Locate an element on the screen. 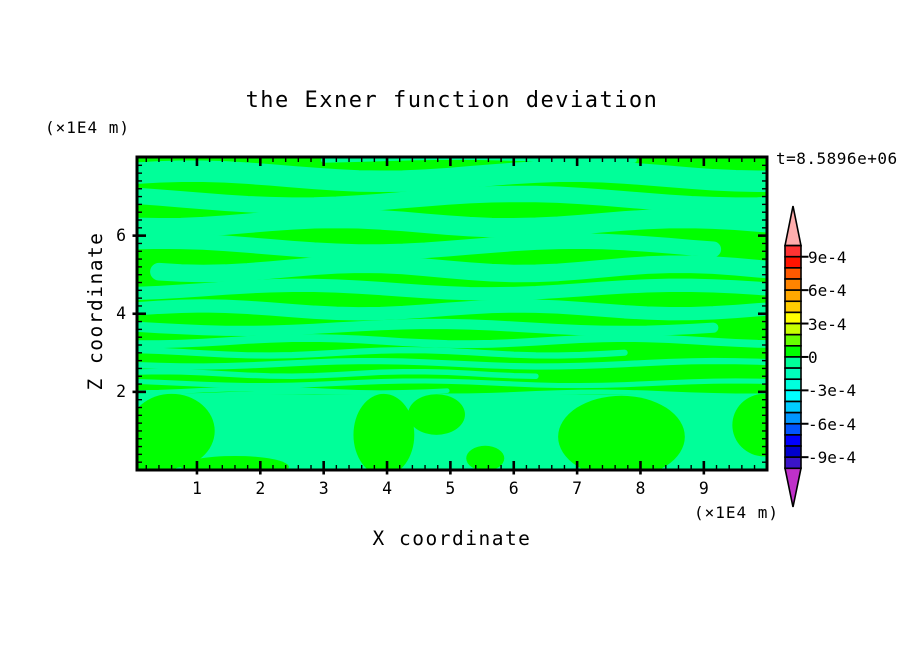 This screenshot has width=904, height=654. colorbar-label: -3e-4 is located at coordinates (832, 391).